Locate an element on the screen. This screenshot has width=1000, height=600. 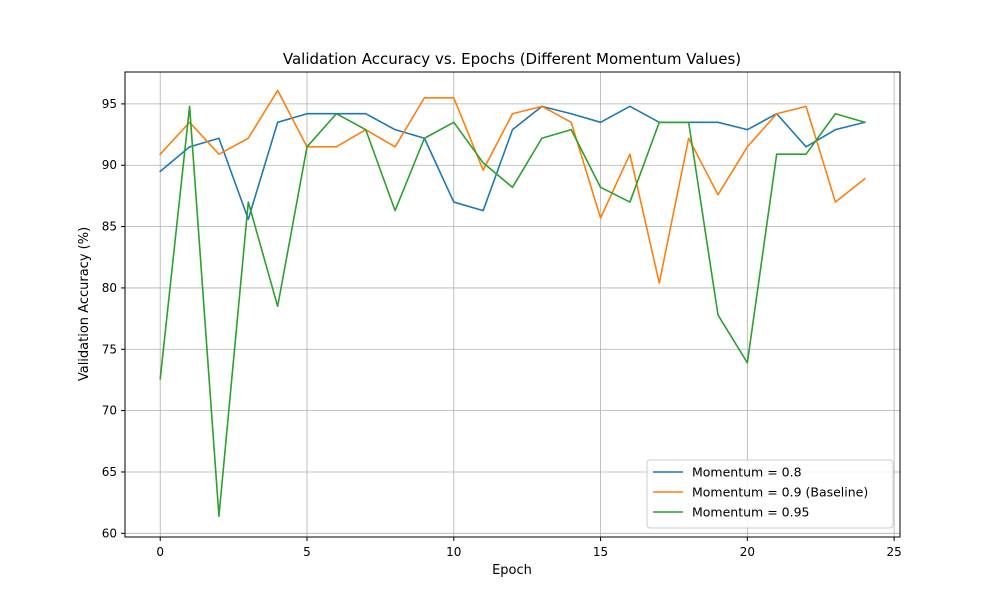
x-axis-label: Epoch is located at coordinates (512, 570).